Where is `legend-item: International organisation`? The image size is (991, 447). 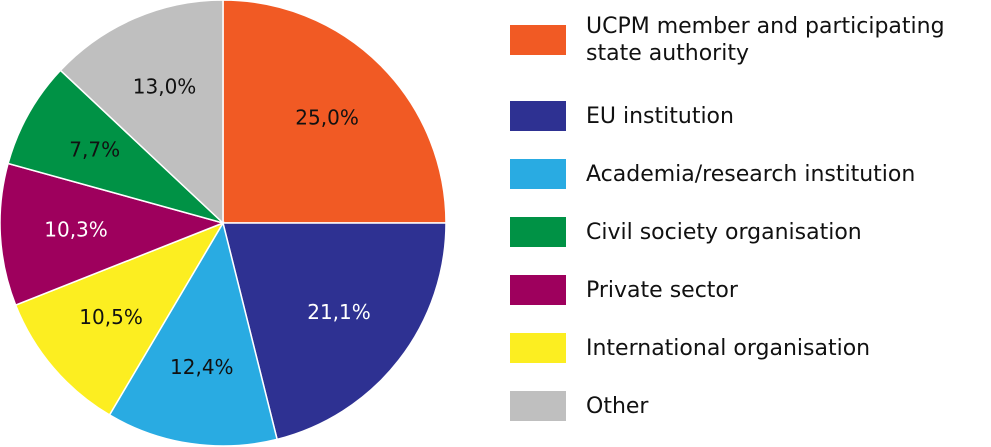 legend-item: International organisation is located at coordinates (738, 348).